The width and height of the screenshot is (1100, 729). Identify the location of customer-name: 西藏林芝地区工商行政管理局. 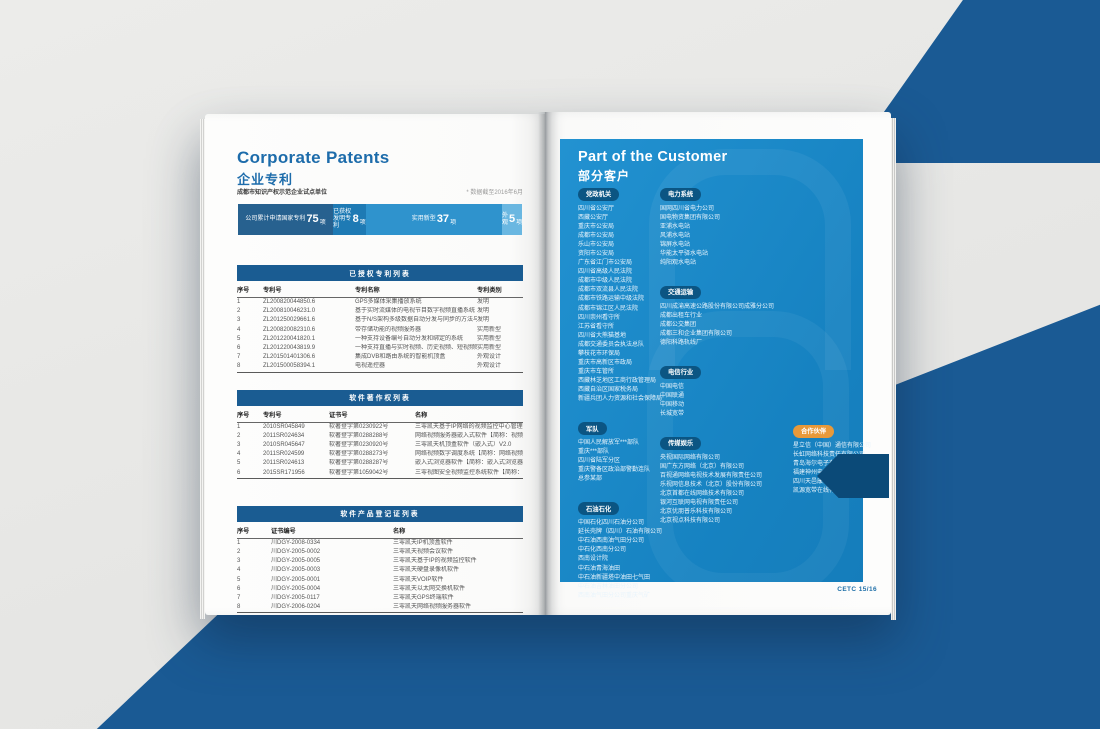
(617, 381).